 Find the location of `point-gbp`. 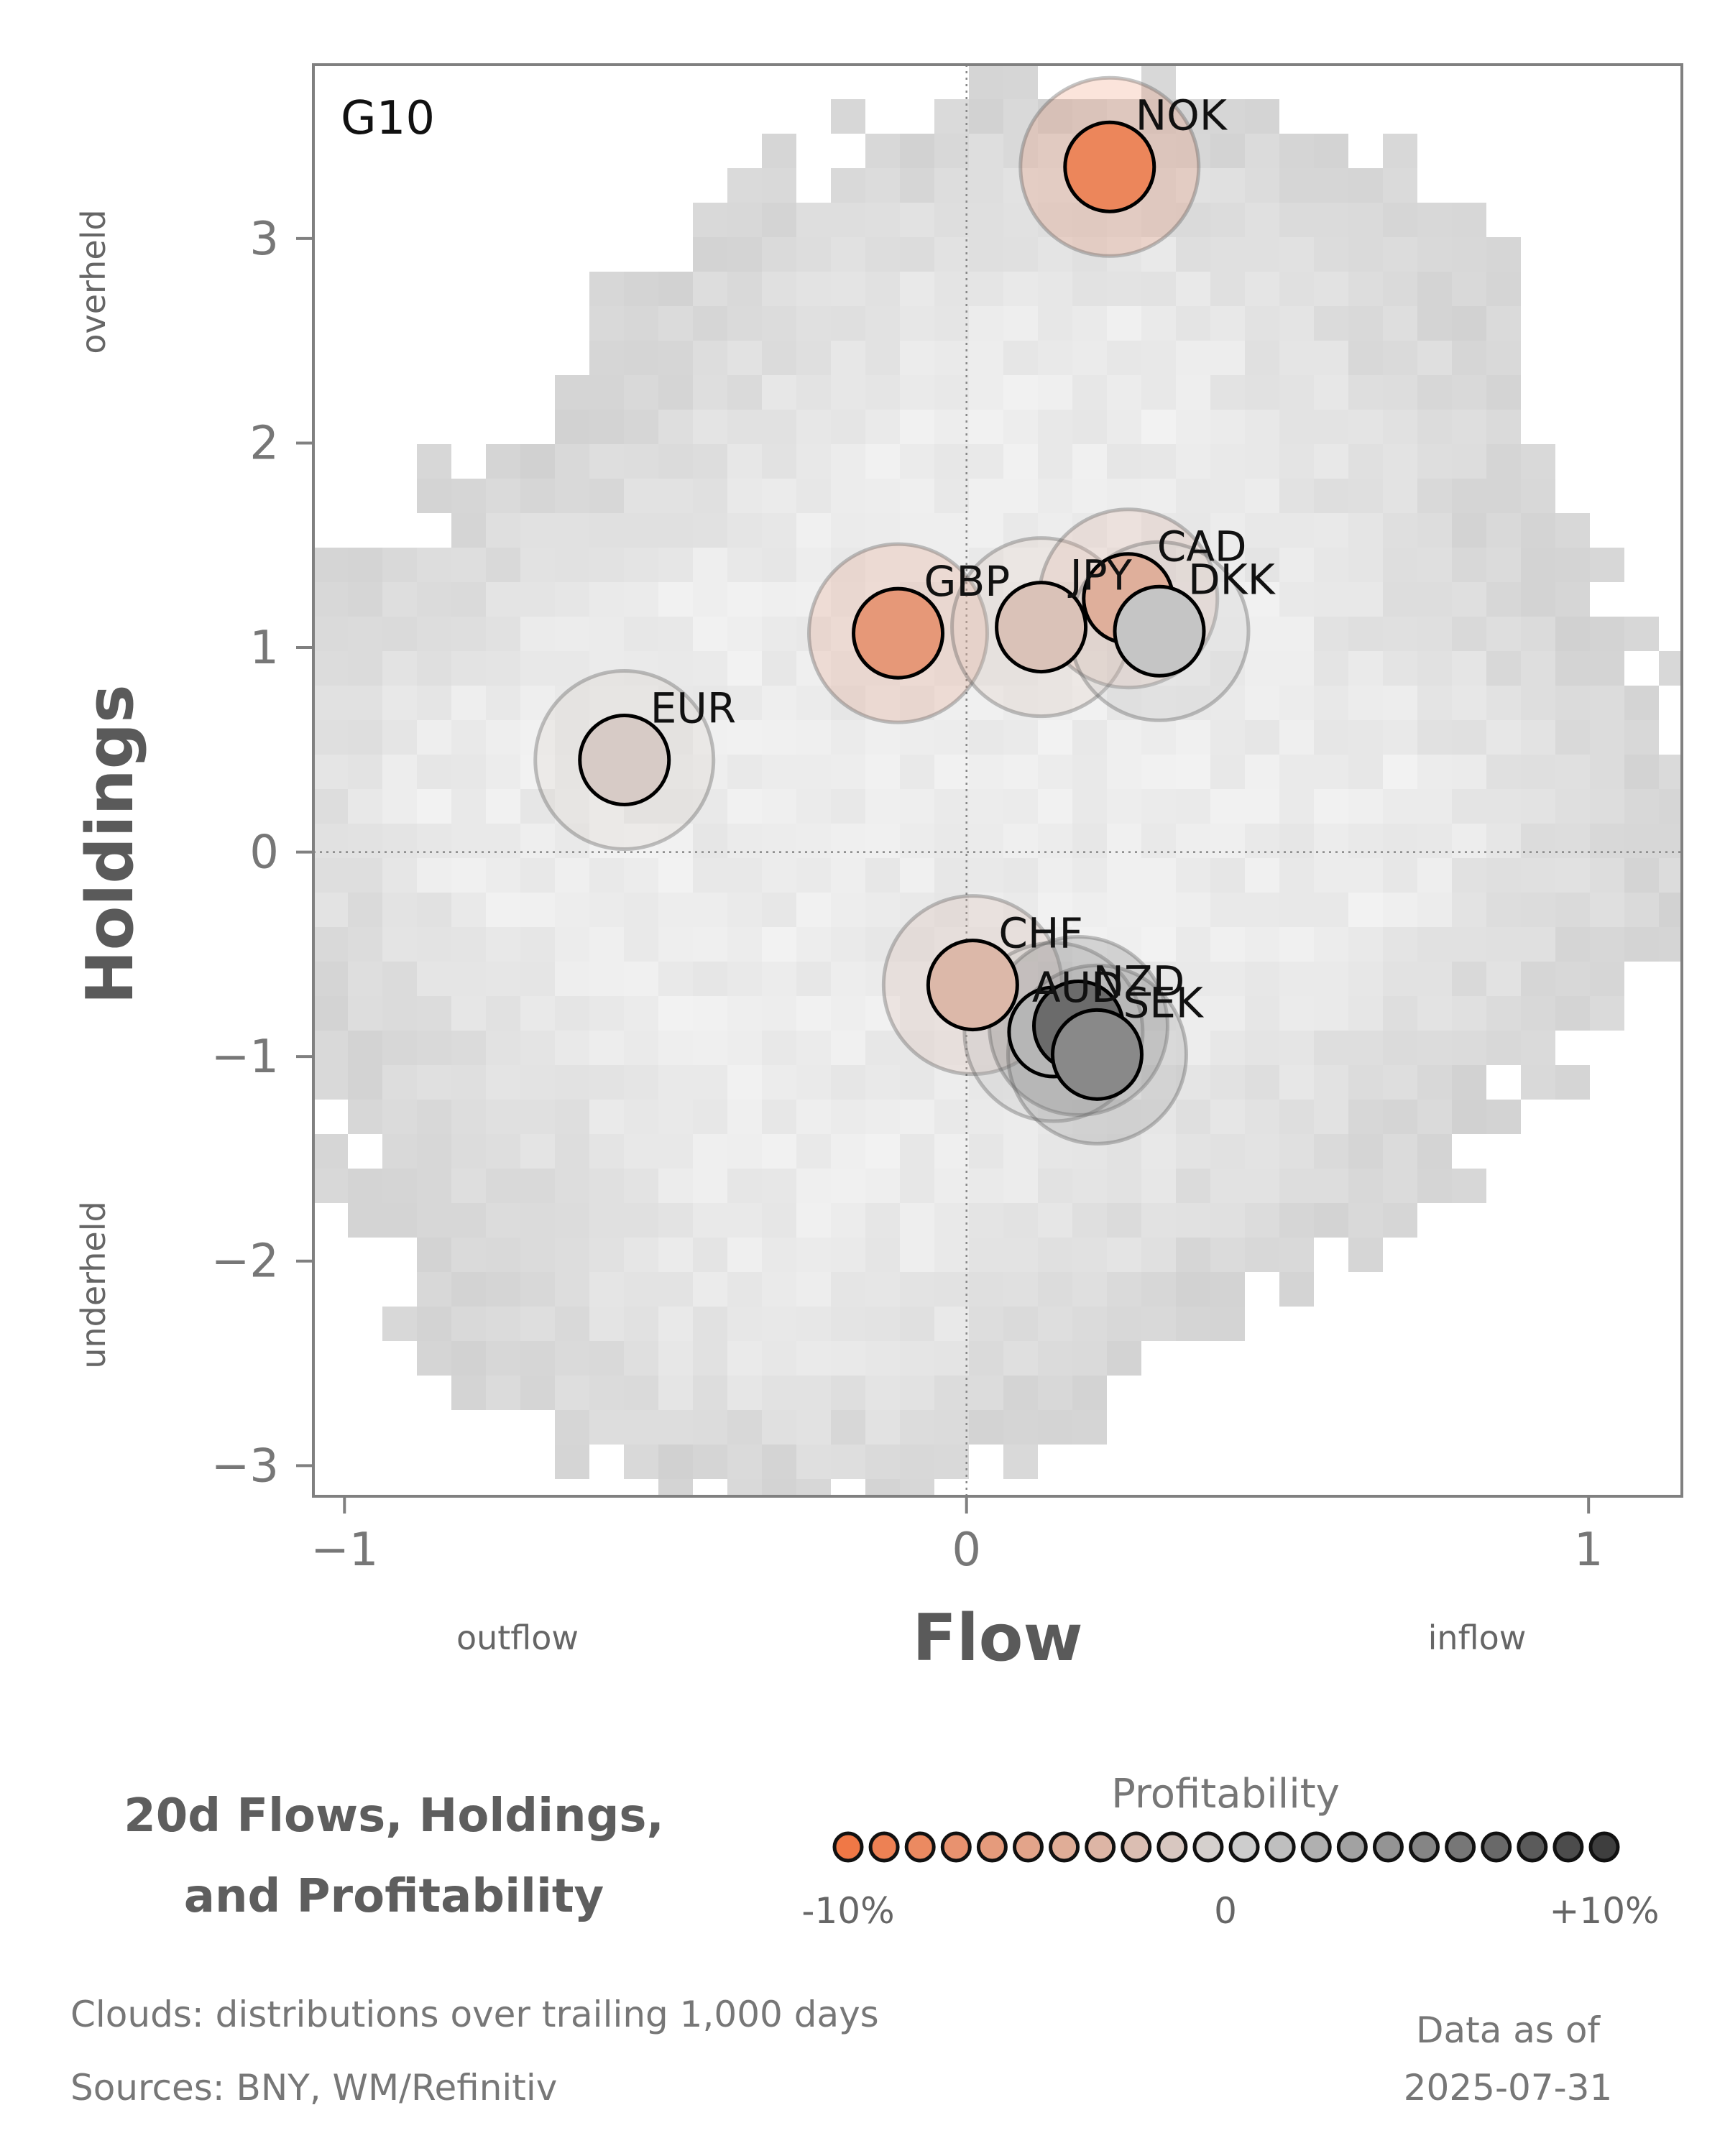

point-gbp is located at coordinates (898, 633).